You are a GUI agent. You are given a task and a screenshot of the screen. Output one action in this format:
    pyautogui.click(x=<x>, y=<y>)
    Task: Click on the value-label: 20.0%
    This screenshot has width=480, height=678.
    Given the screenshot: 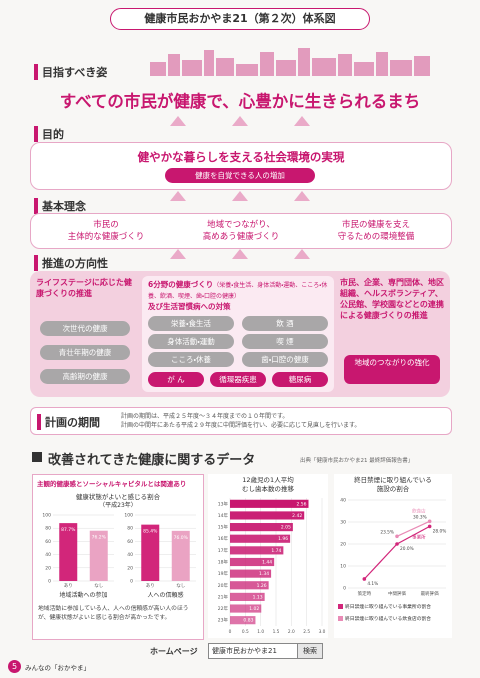 What is the action you would take?
    pyautogui.click(x=407, y=549)
    